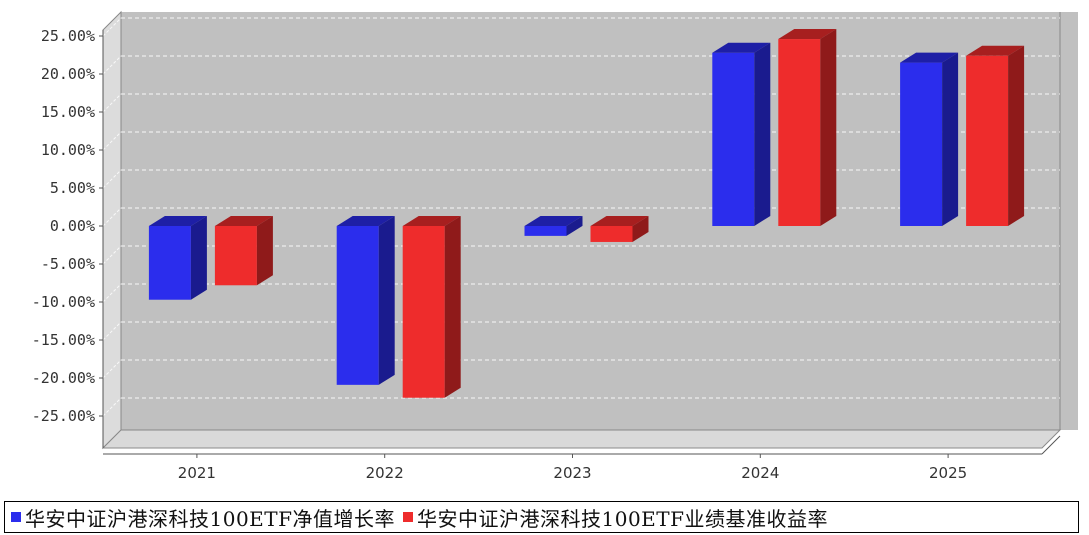 The image size is (1089, 535). Describe the element at coordinates (68, 74) in the screenshot. I see `y-tick-label: 20.00%` at that location.